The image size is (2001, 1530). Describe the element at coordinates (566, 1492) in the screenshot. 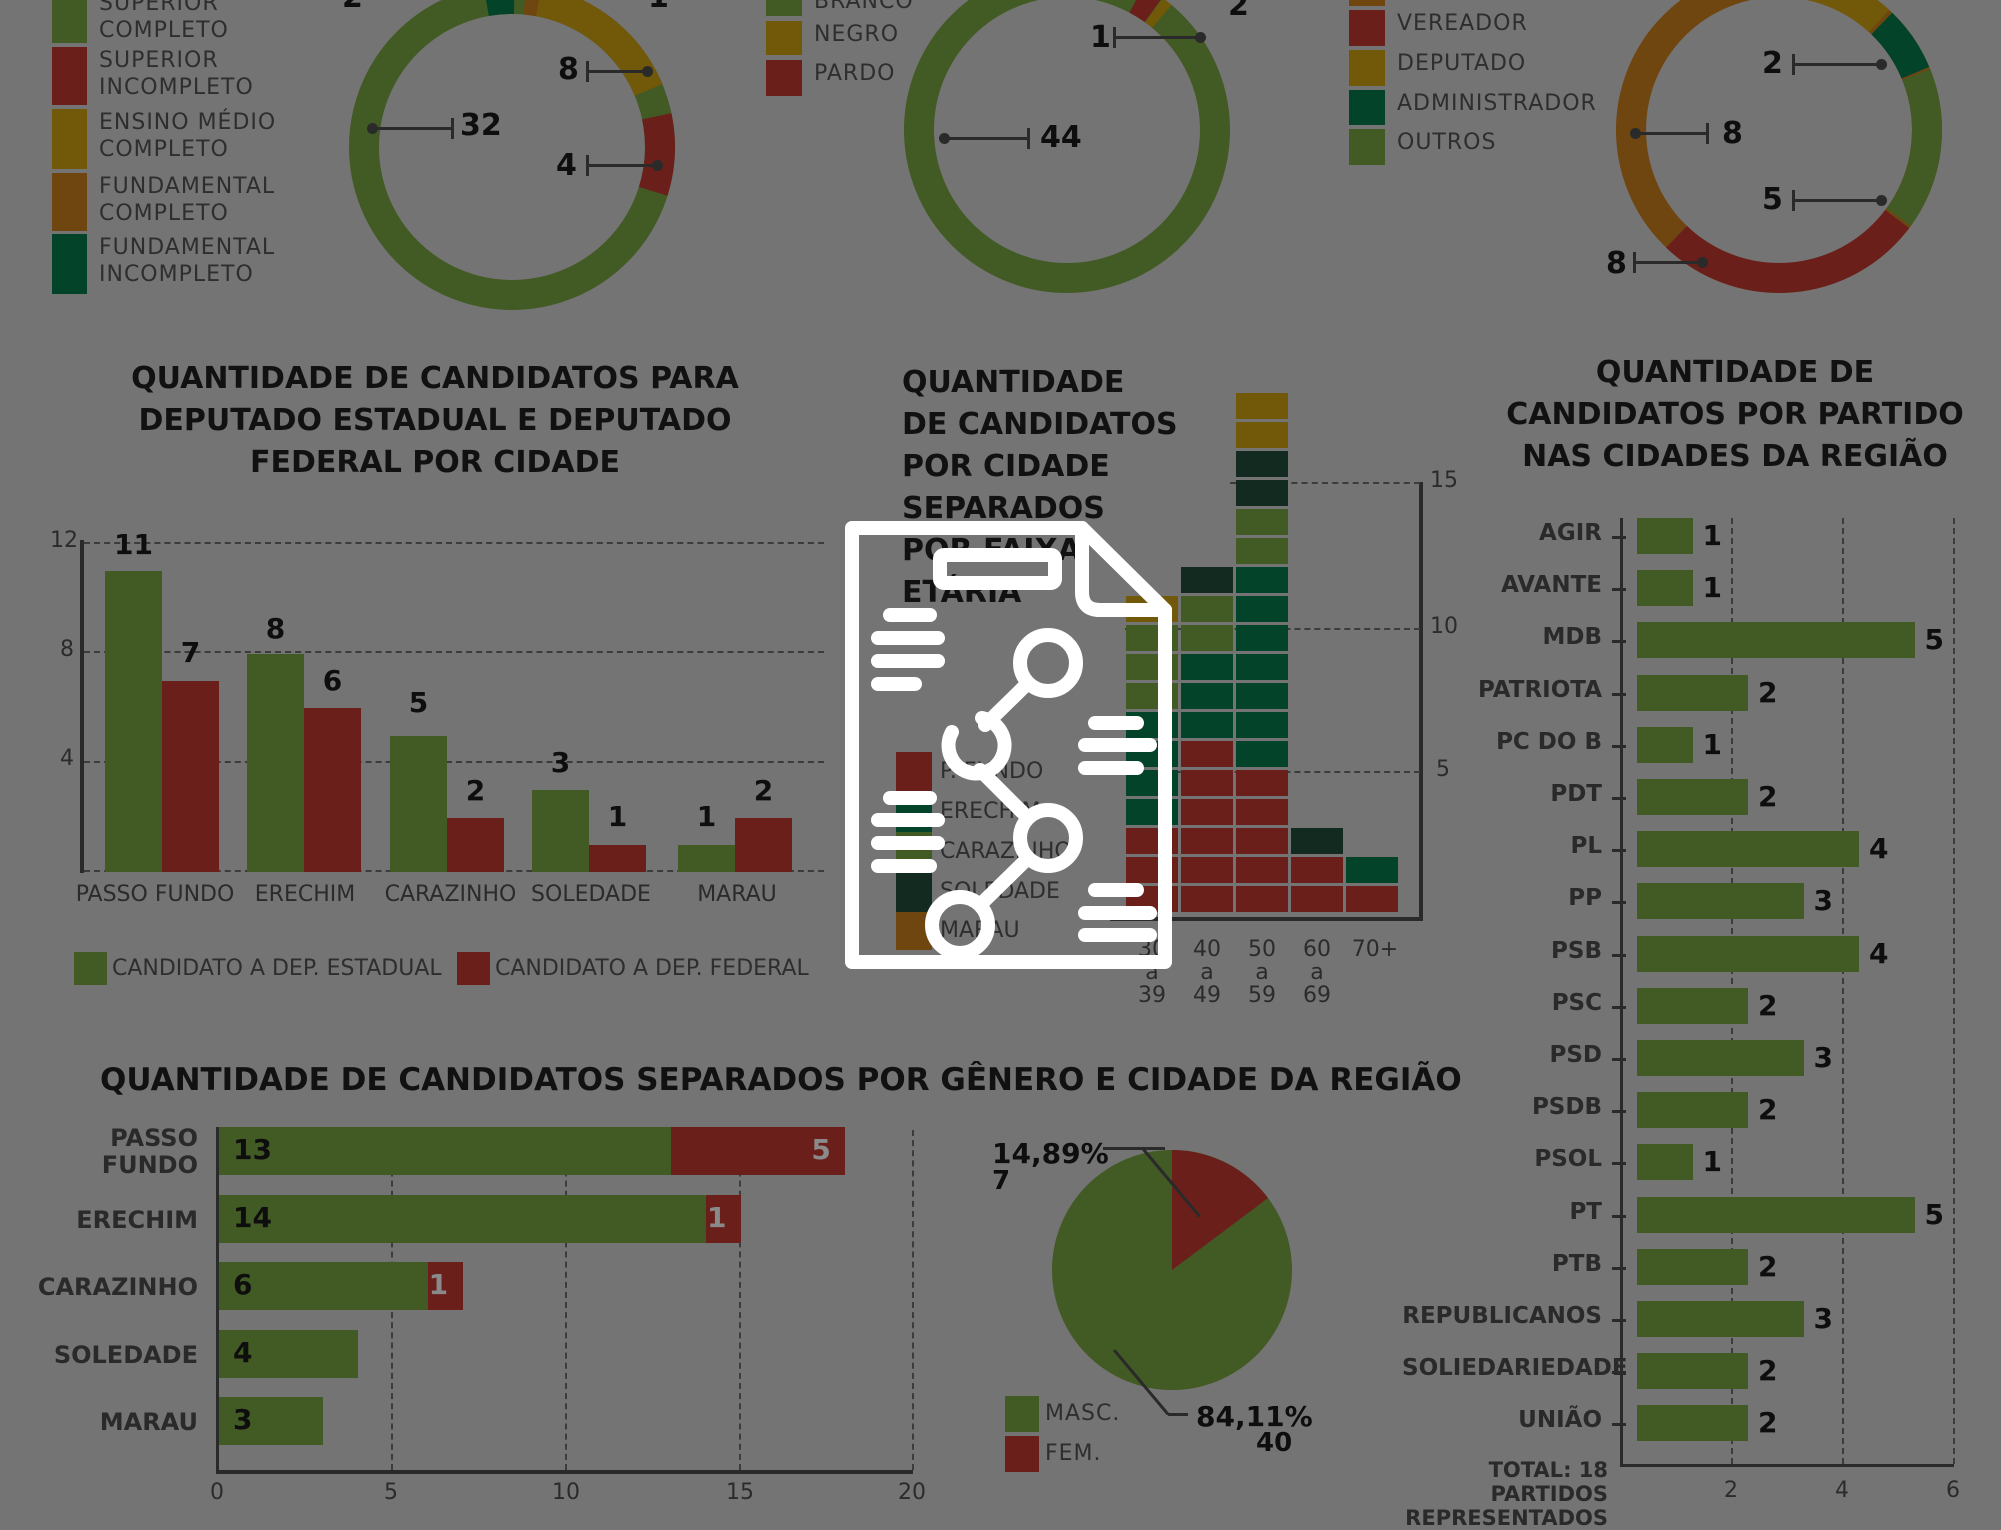

I see `x-tick-label: 10` at that location.